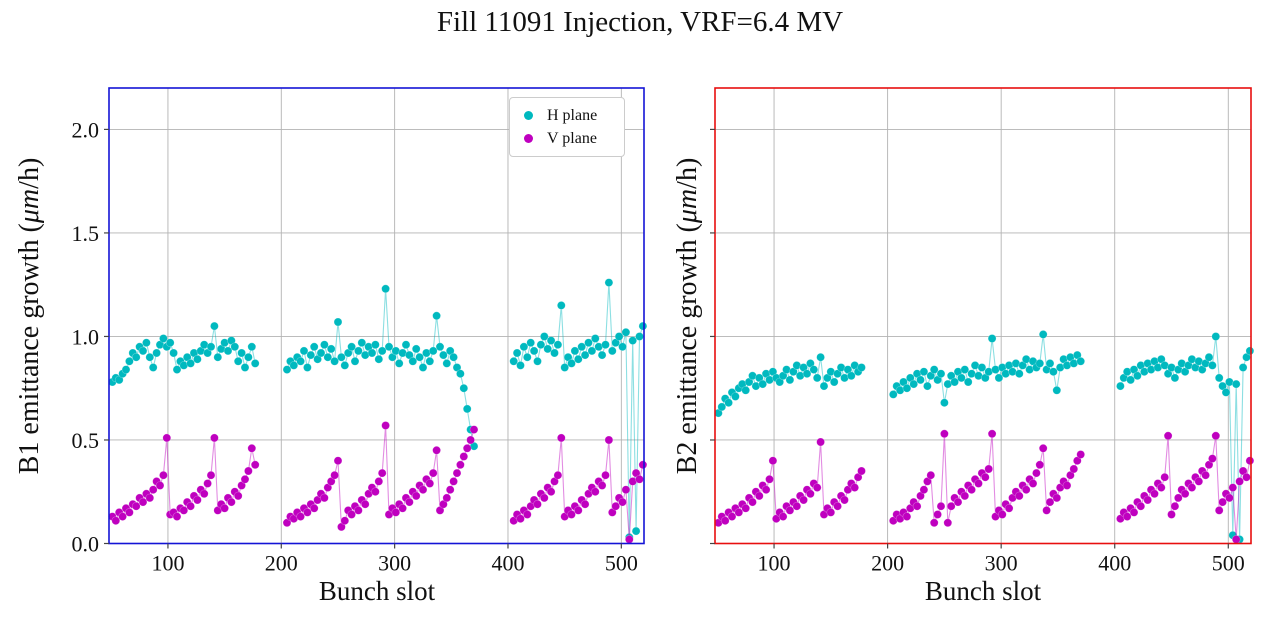 This screenshot has height=640, width=1280. I want to click on b1-ylabel-text: B1 emittance growth (, so click(29, 349).